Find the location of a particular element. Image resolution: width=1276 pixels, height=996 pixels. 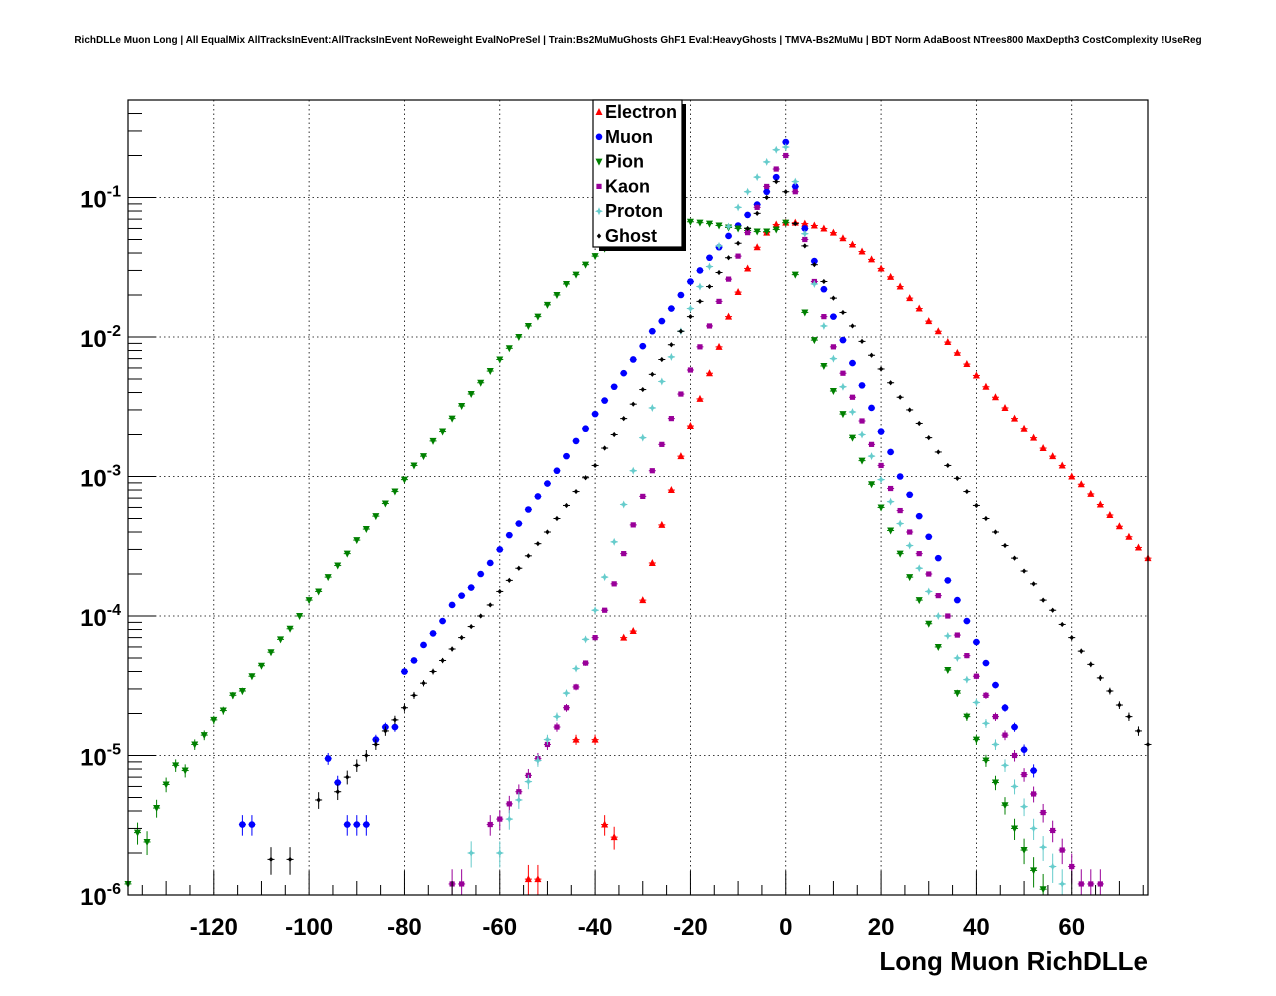

legend: Electron Muon Pion Kaon Proton Ghost is located at coordinates (639, 175).